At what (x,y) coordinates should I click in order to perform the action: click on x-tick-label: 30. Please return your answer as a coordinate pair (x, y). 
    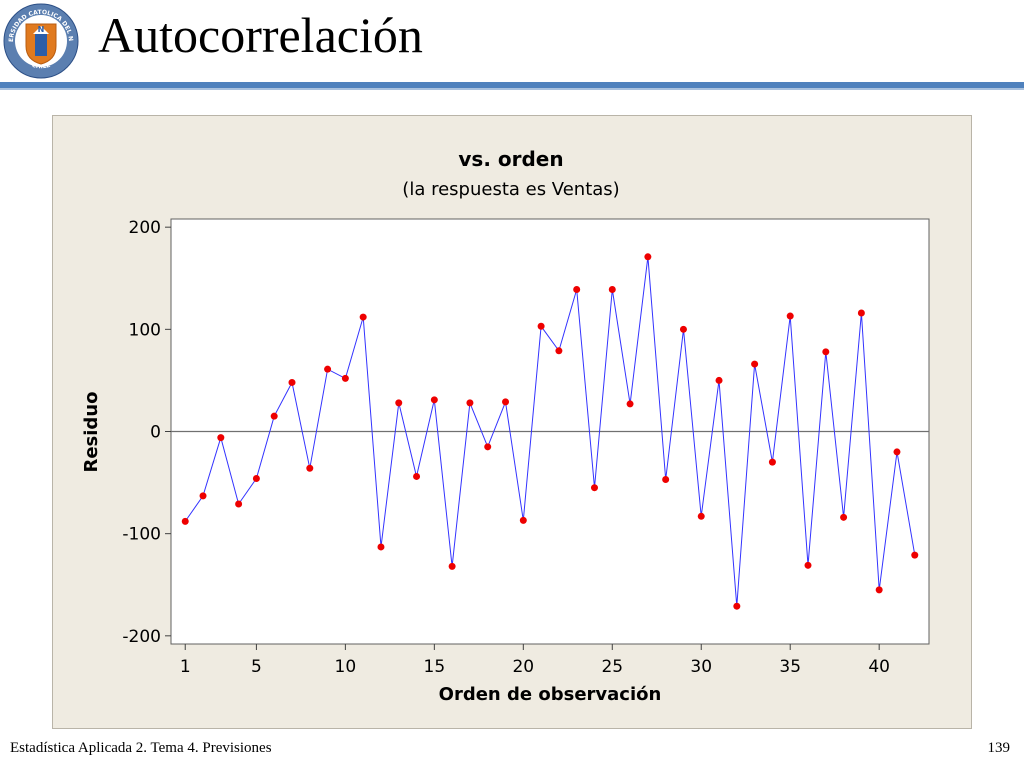
    Looking at the image, I should click on (701, 667).